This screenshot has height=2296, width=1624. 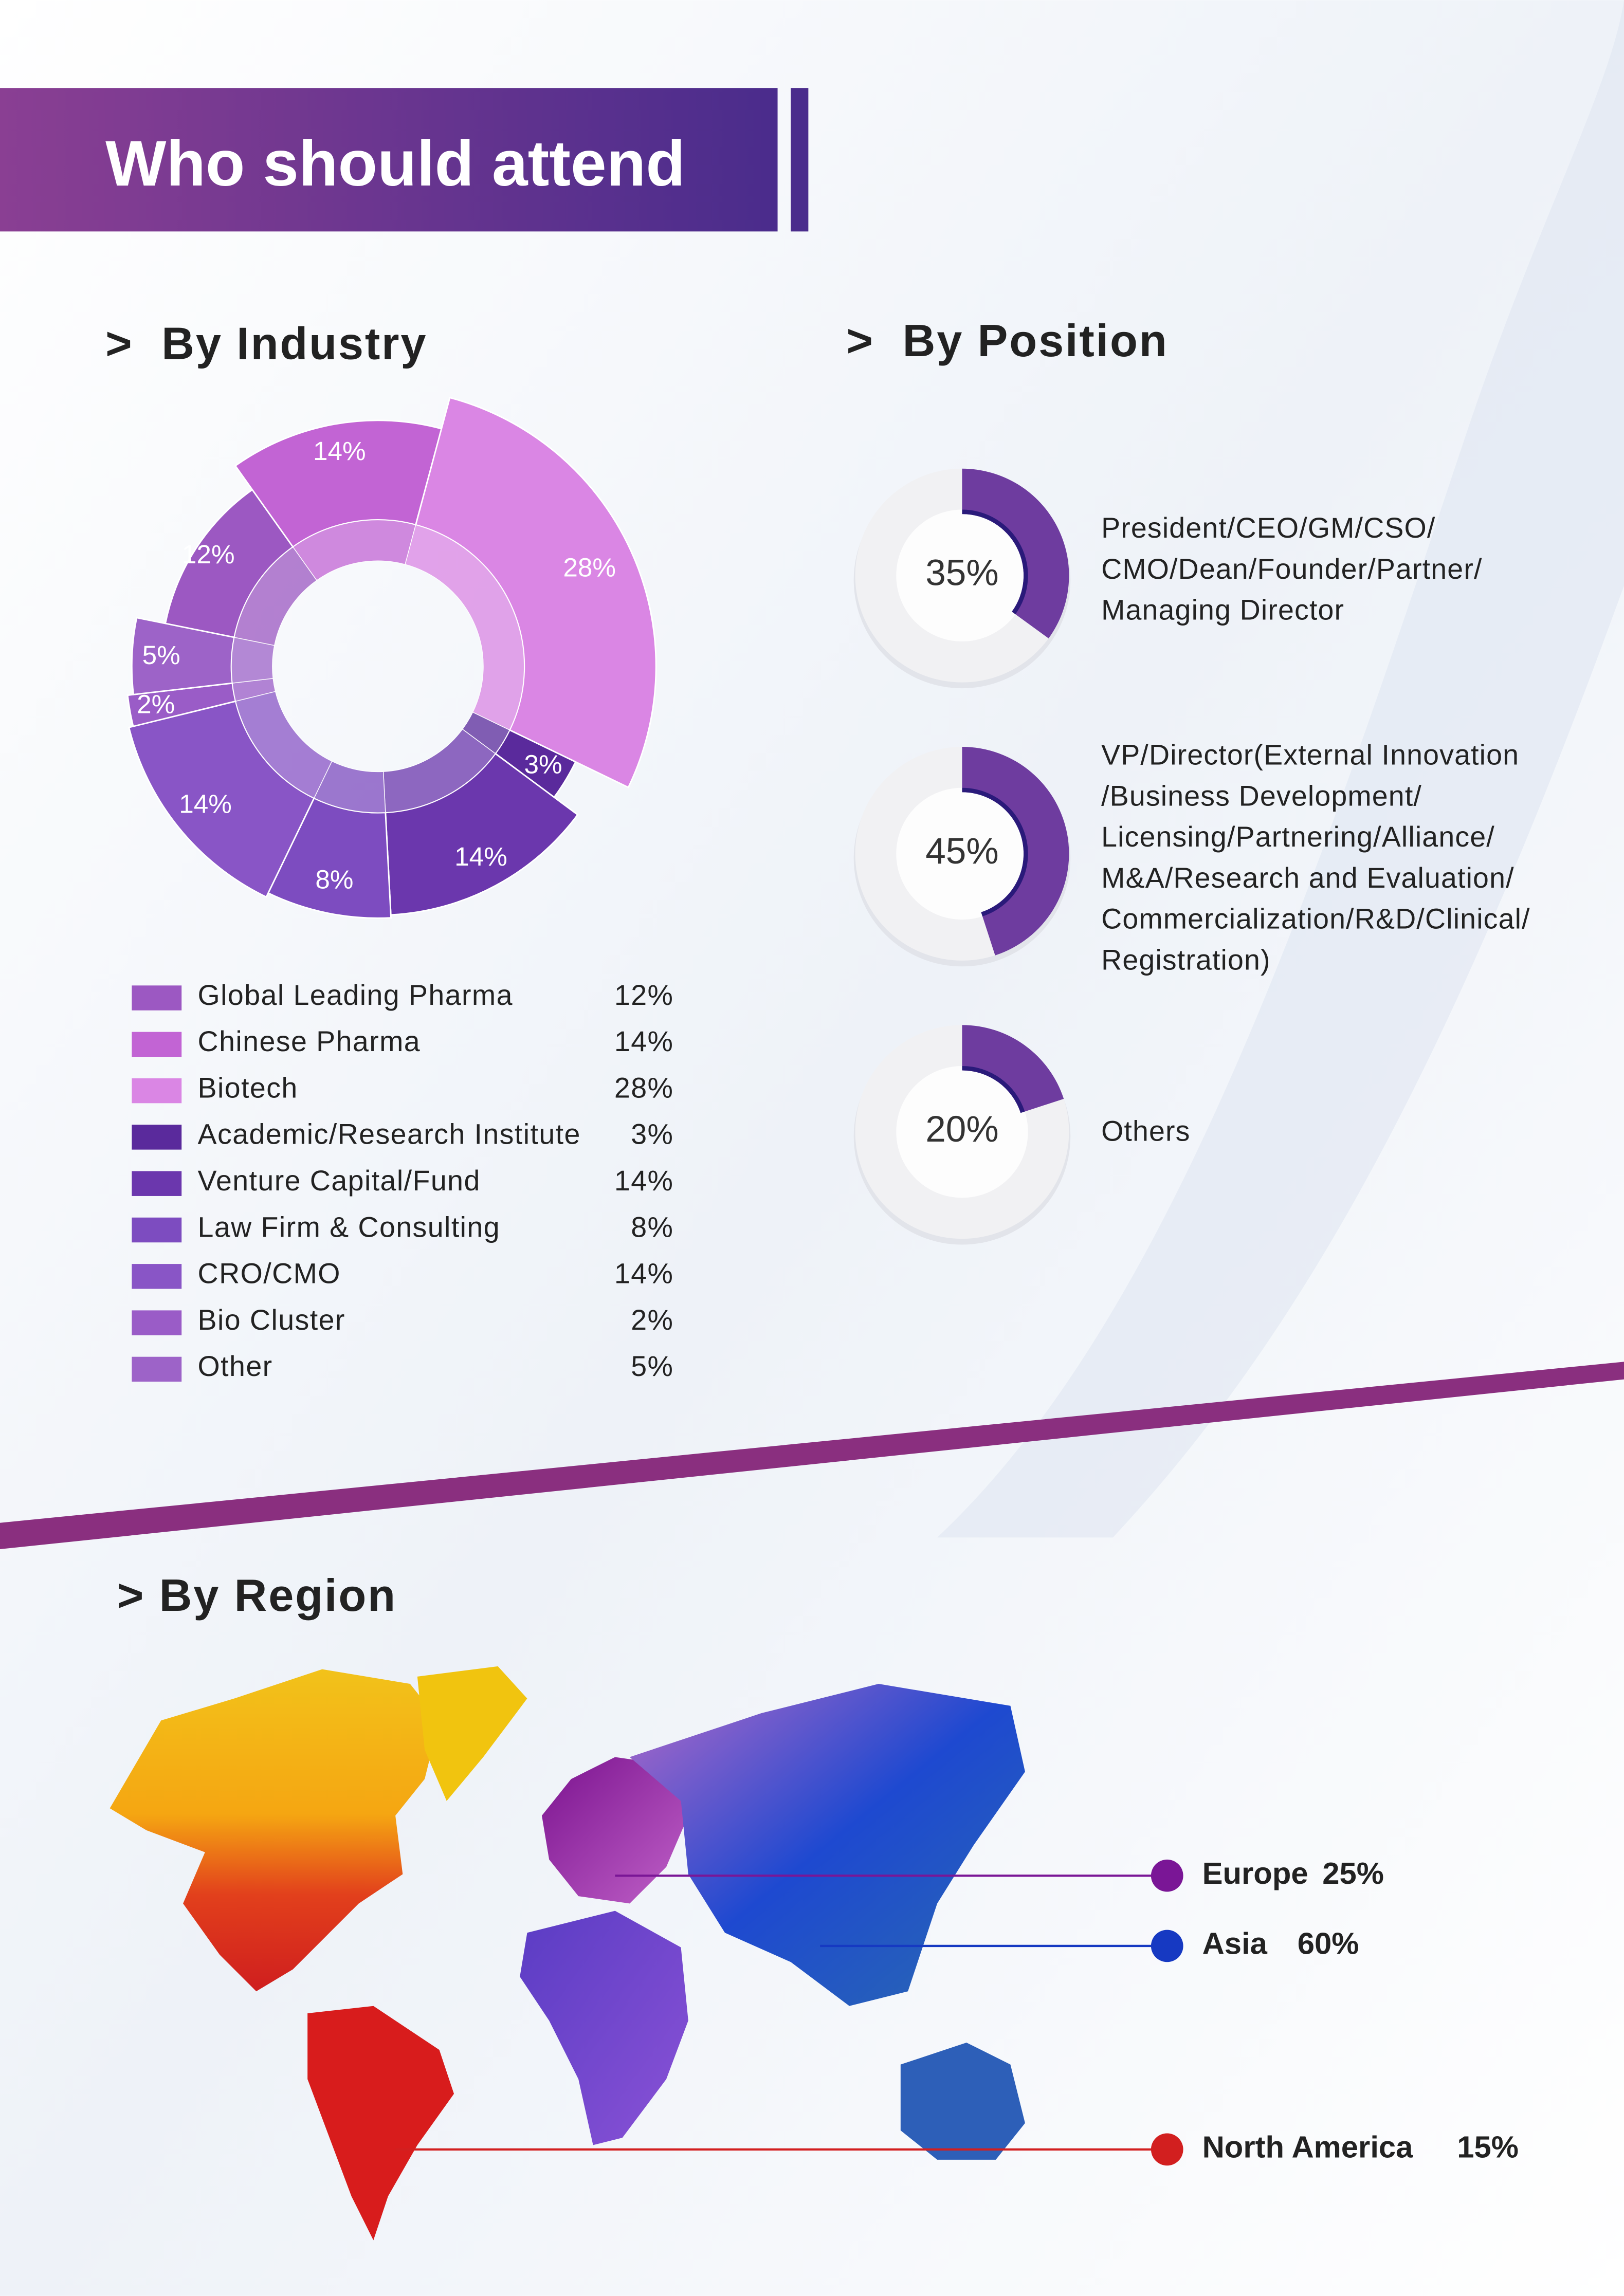 What do you see at coordinates (161, 655) in the screenshot?
I see `slice-label: 5%` at bounding box center [161, 655].